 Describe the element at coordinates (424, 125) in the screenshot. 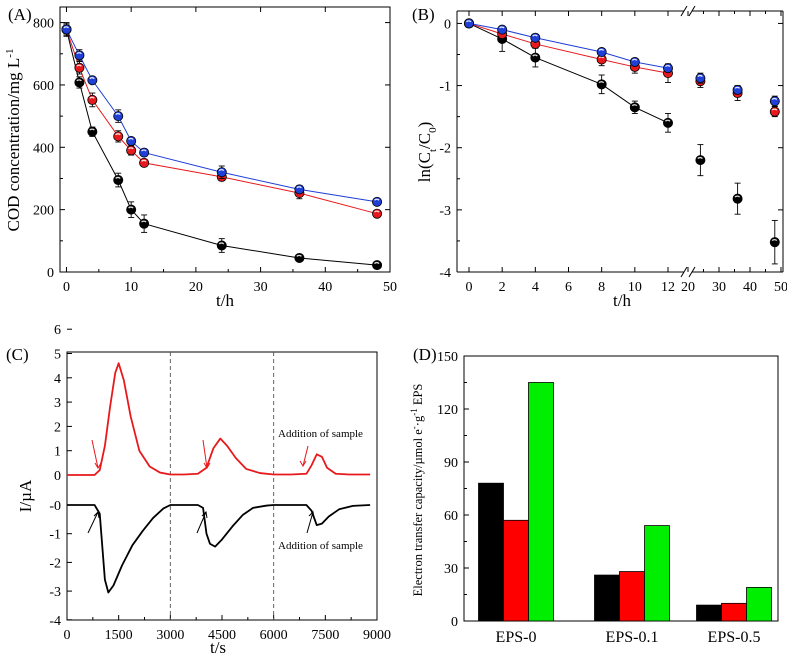

I see `panel-b-ylabel-p4: )` at that location.